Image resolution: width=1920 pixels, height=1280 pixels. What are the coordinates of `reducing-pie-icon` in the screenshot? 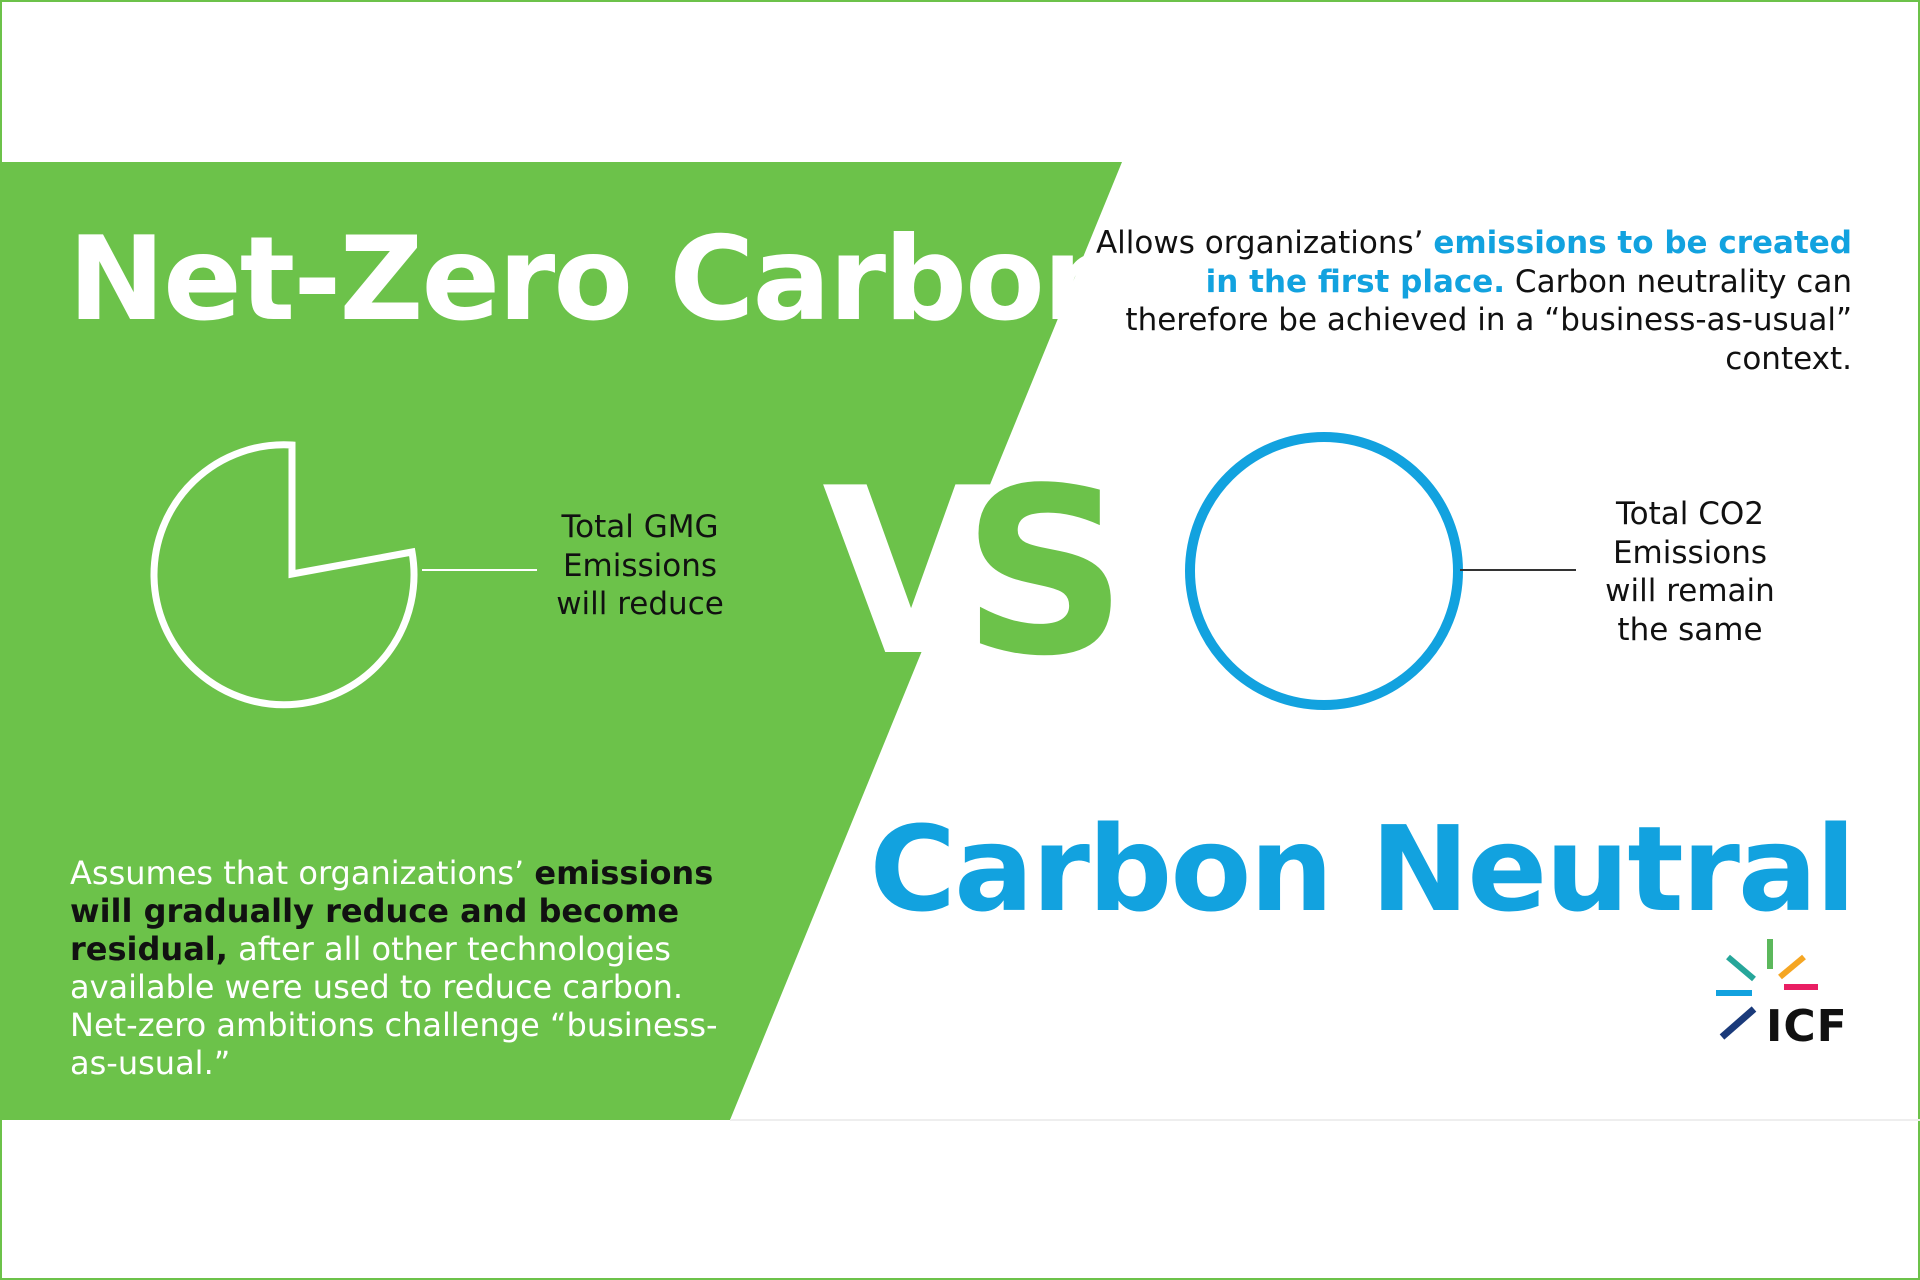 It's located at (284, 575).